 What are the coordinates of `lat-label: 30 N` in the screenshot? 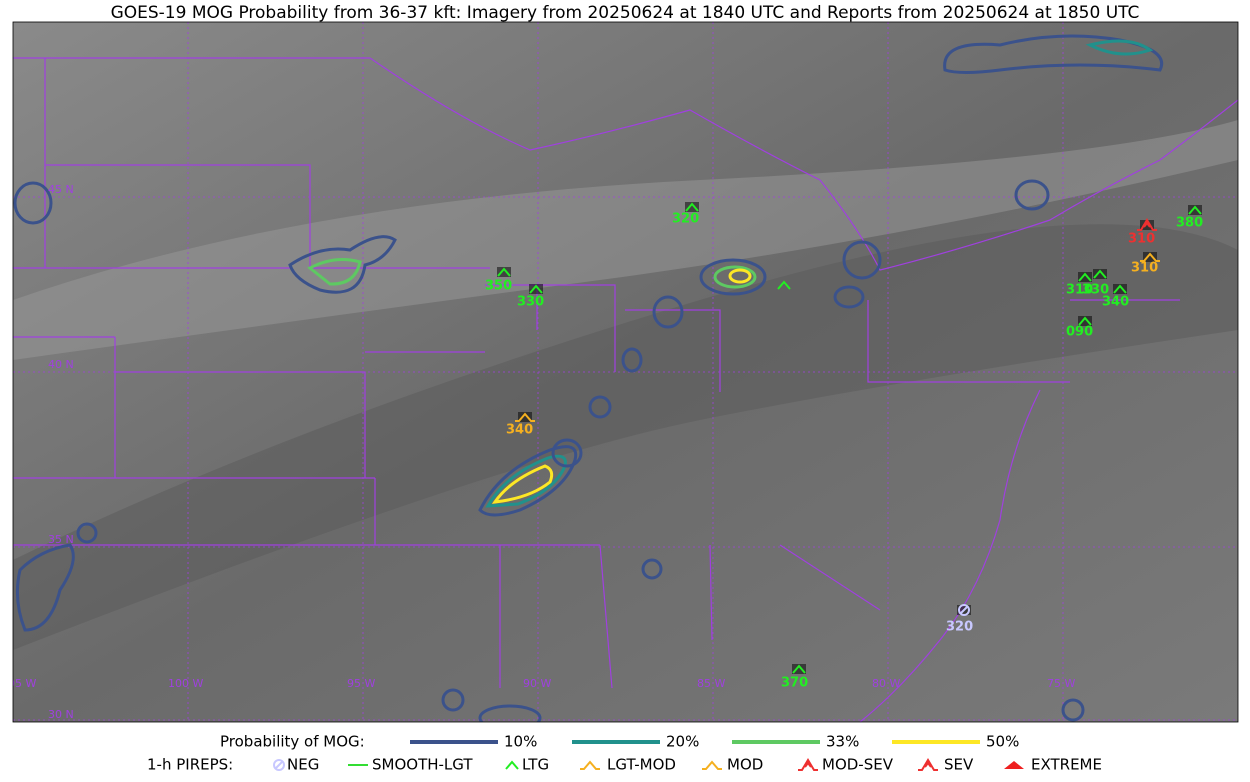 It's located at (61, 714).